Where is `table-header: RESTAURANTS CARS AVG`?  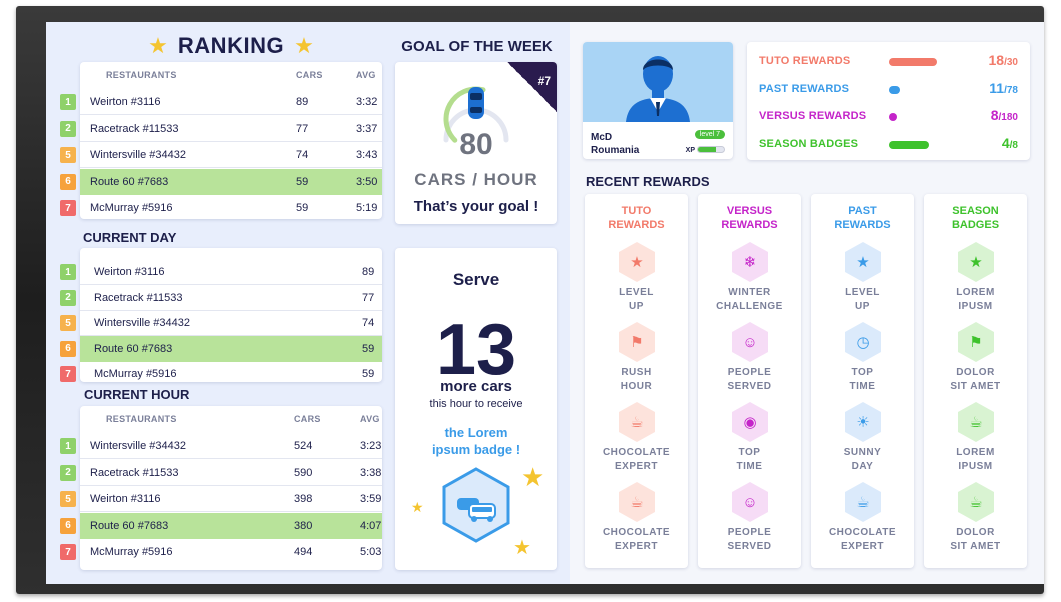
table-header: RESTAURANTS CARS AVG is located at coordinates (239, 73).